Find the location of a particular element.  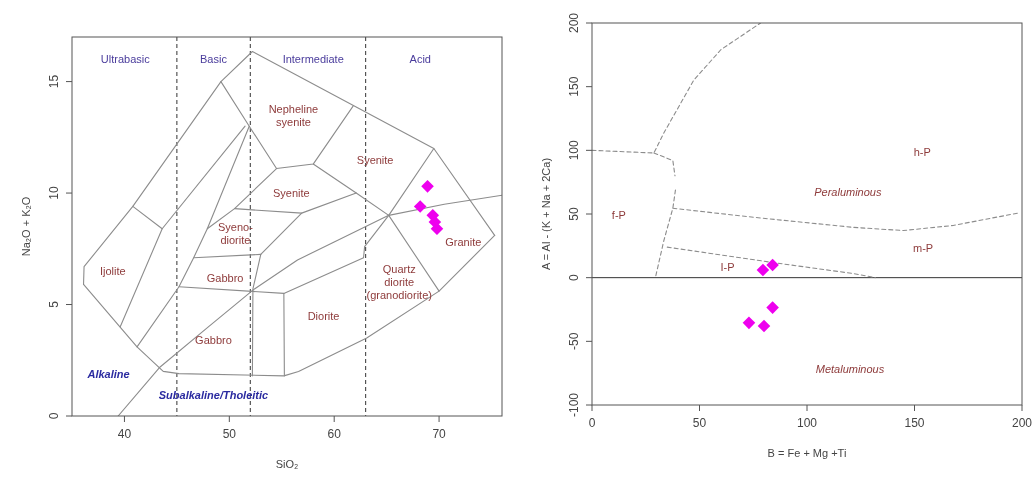

y-tick-label: -100 is located at coordinates (574, 405).